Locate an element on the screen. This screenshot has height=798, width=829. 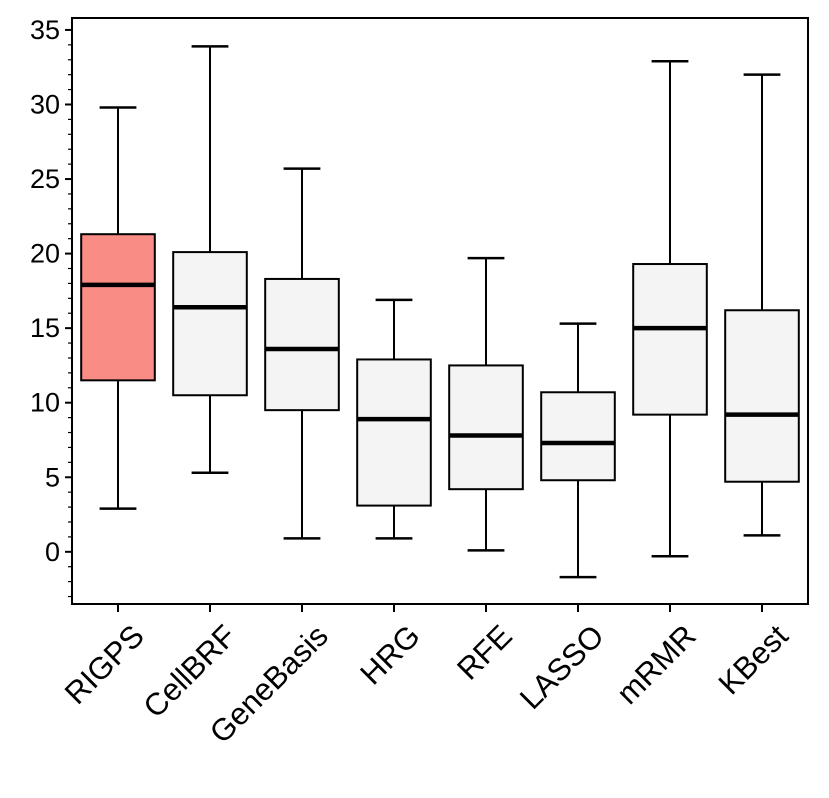
box-group-genebasis is located at coordinates (302, 353).